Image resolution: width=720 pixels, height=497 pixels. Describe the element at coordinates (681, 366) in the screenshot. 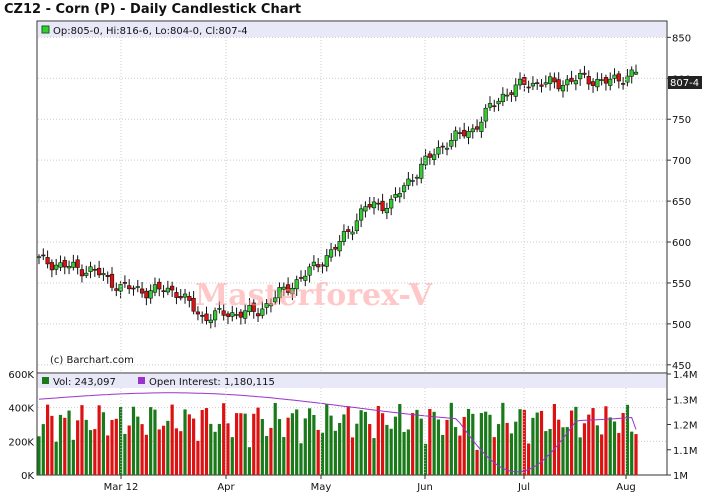

I see `price-tick-label: 450` at that location.